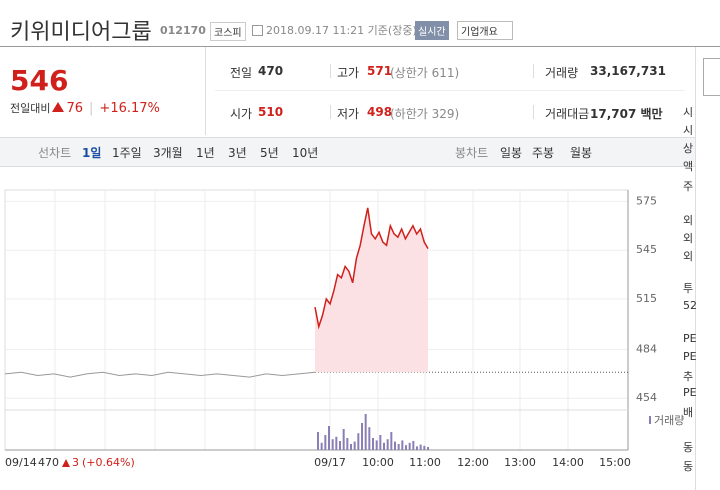 This screenshot has height=490, width=720. I want to click on stat-note: (상한가 611), so click(425, 73).